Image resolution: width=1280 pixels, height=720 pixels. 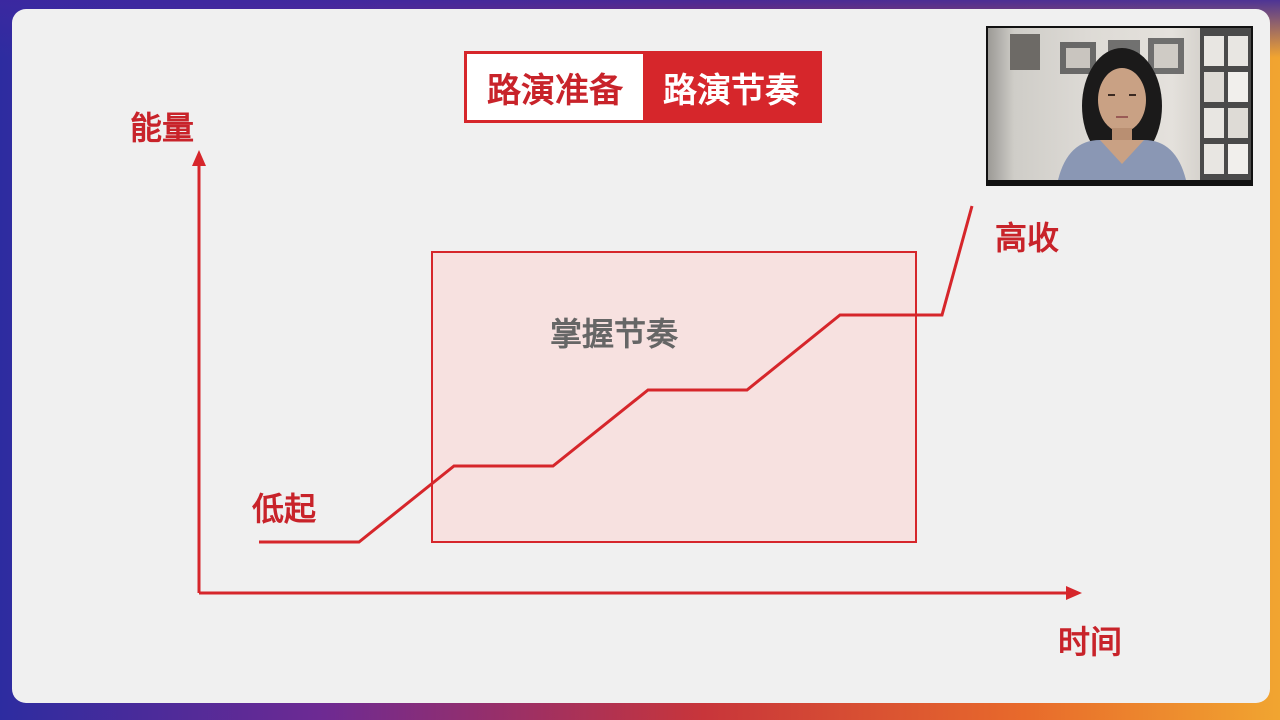 I want to click on y-axis-label: 能量, so click(x=162, y=128).